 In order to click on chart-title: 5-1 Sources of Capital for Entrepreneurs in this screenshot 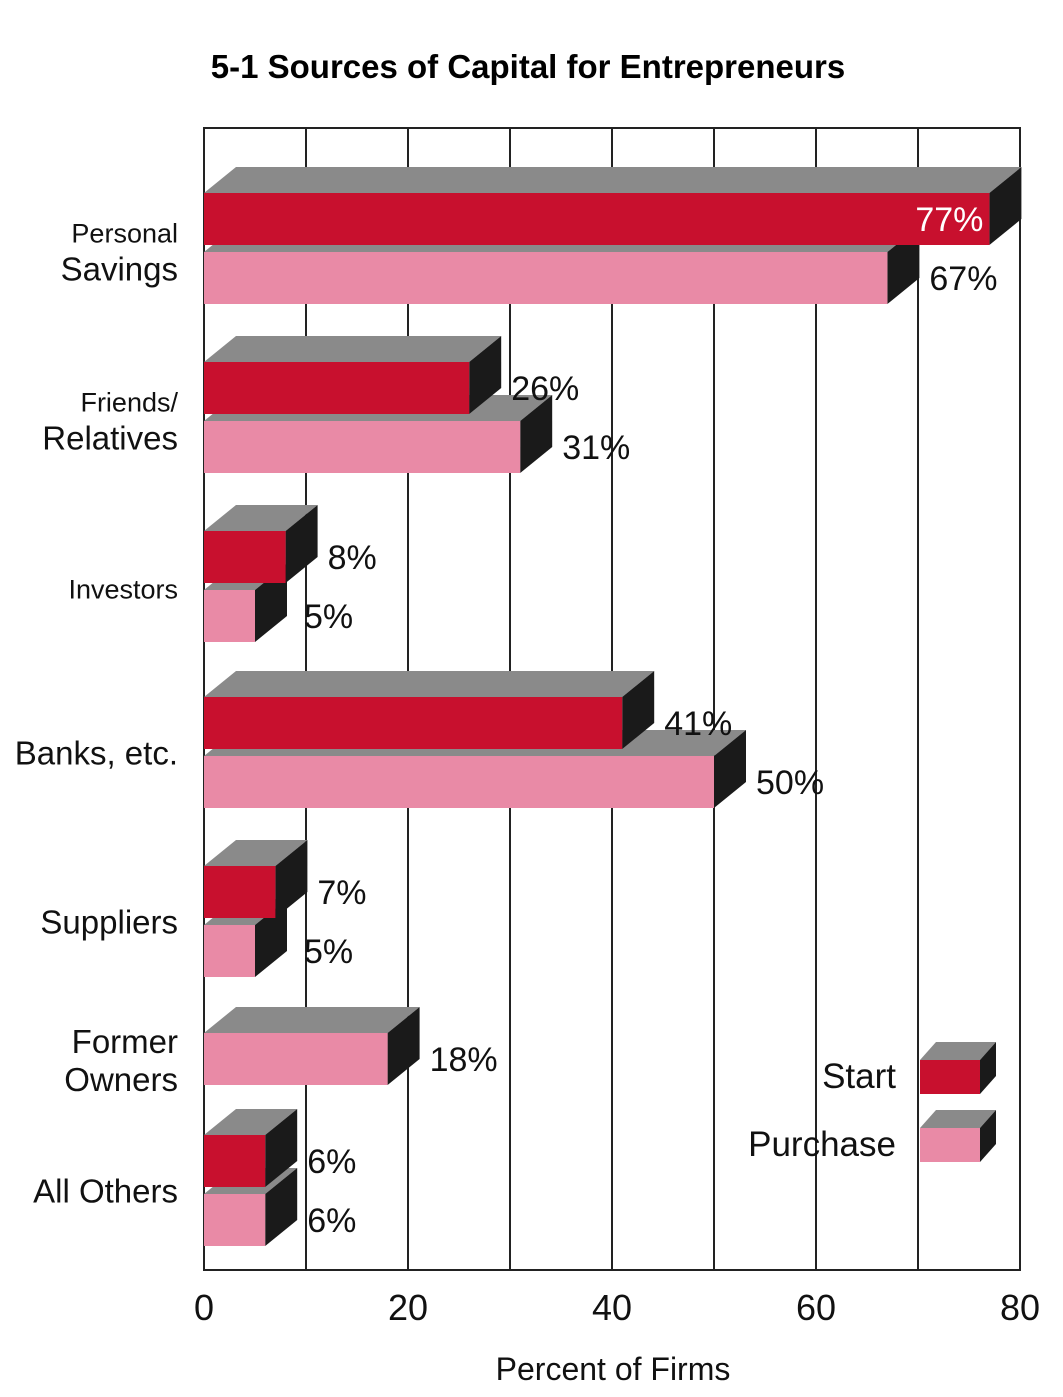, I will do `click(528, 66)`.